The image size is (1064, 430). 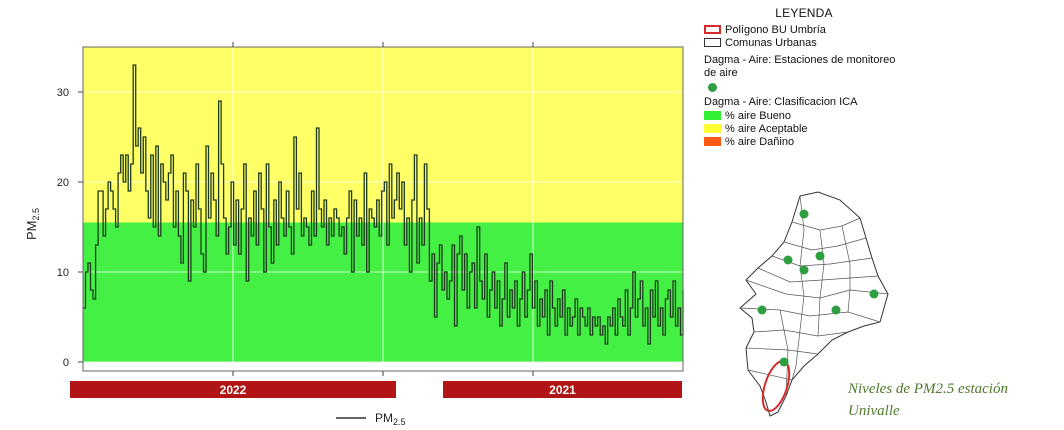 I want to click on polygon-swatch, so click(x=712, y=29).